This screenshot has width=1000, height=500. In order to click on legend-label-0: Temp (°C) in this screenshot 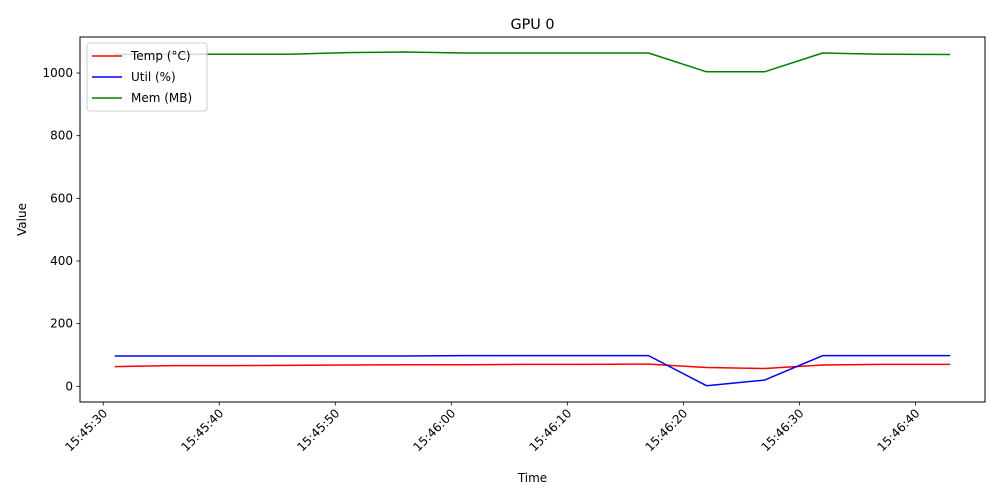, I will do `click(160, 56)`.